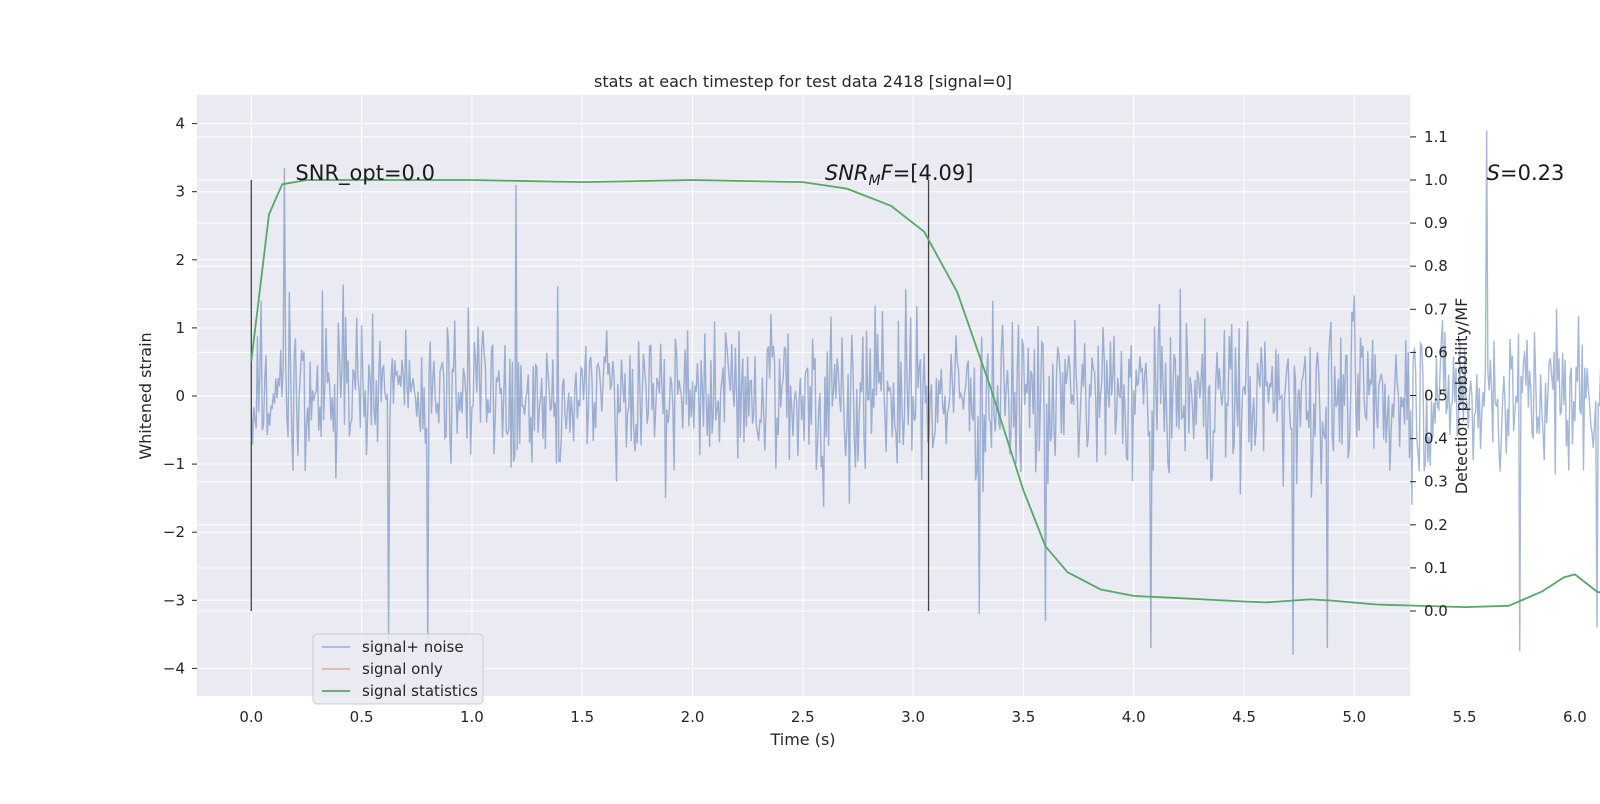 The height and width of the screenshot is (804, 1600). What do you see at coordinates (362, 717) in the screenshot?
I see `x-tick-label: 0.5` at bounding box center [362, 717].